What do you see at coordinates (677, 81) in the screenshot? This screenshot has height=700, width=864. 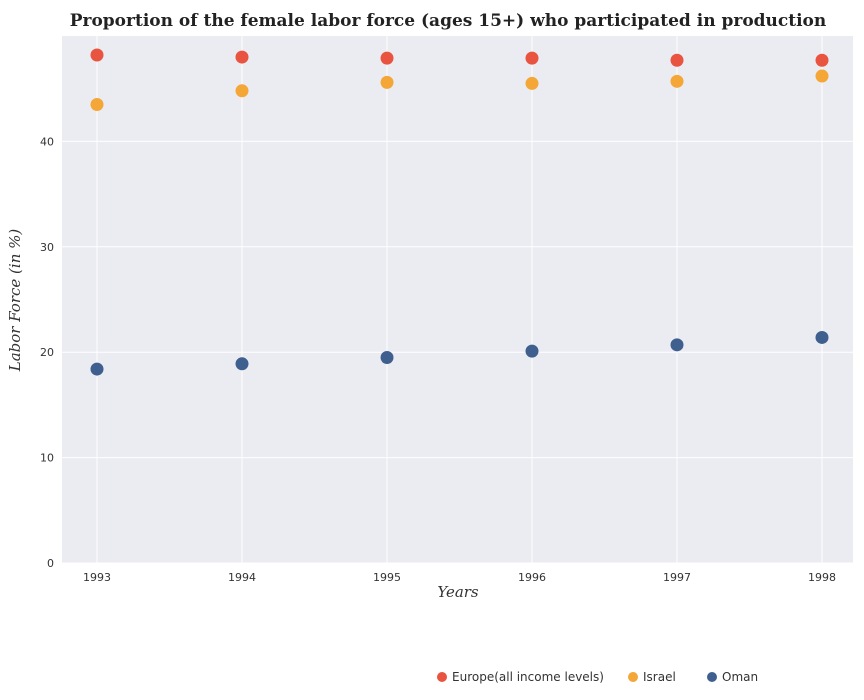 I see `point-israel-1997` at bounding box center [677, 81].